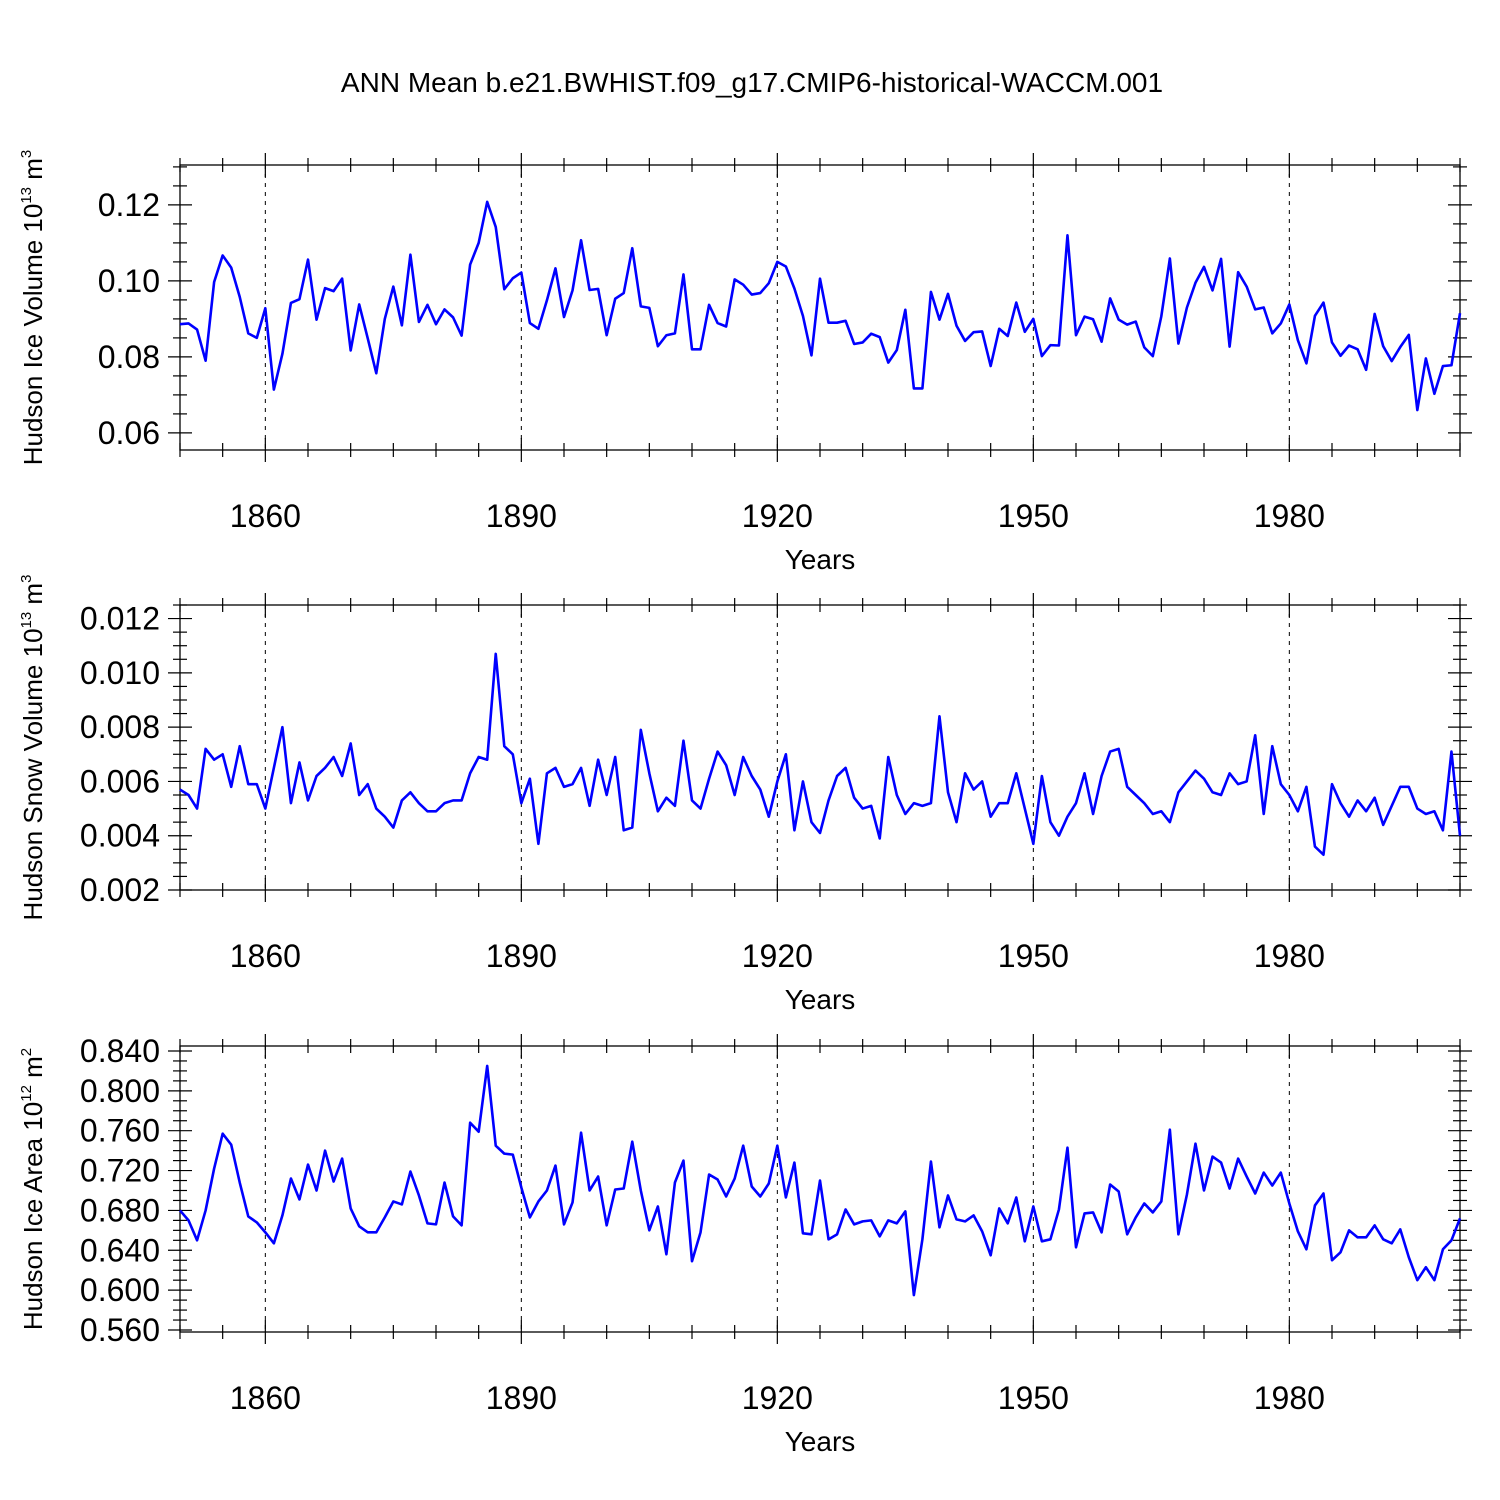  I want to click on y-axis-title-exponent: 12, so click(26, 1093).